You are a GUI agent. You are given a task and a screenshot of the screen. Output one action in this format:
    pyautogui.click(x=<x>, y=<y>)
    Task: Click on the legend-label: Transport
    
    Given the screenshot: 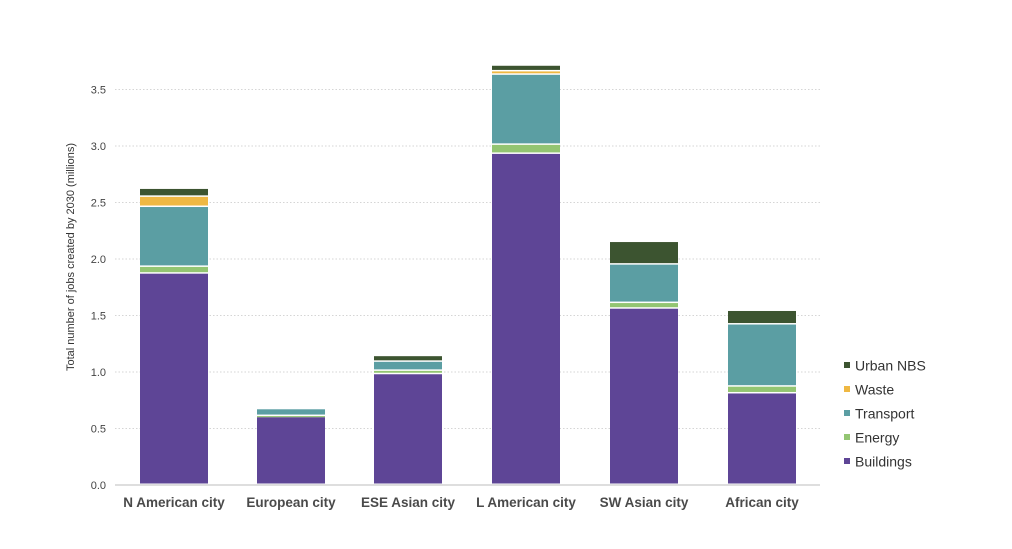 What is the action you would take?
    pyautogui.click(x=885, y=414)
    